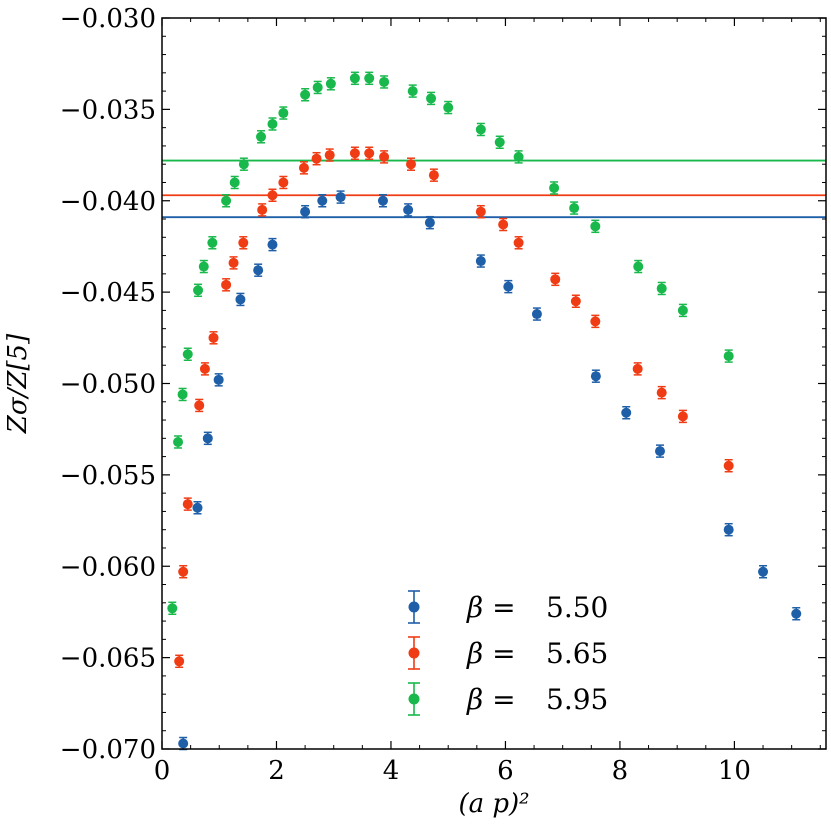 This screenshot has width=831, height=831. What do you see at coordinates (108, 19) in the screenshot?
I see `y-tick-label: −0.030` at bounding box center [108, 19].